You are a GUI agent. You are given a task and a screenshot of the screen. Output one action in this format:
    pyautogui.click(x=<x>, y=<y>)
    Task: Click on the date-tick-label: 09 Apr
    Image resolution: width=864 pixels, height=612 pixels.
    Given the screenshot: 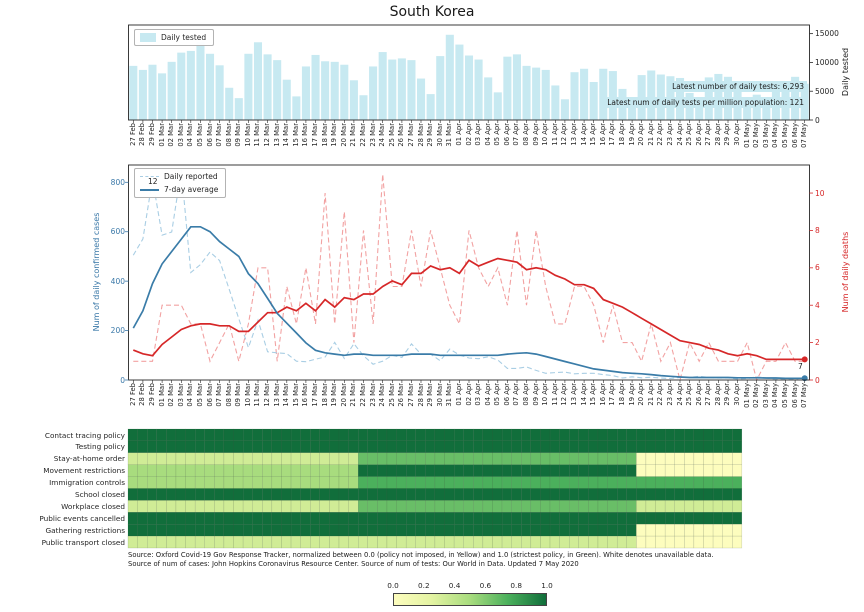 What is the action you would take?
    pyautogui.click(x=535, y=134)
    